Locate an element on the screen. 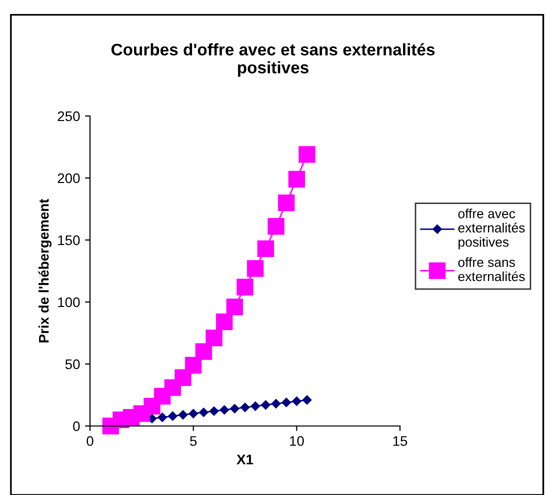 Image resolution: width=546 pixels, height=495 pixels. y-tick-label: 50 is located at coordinates (72, 364).